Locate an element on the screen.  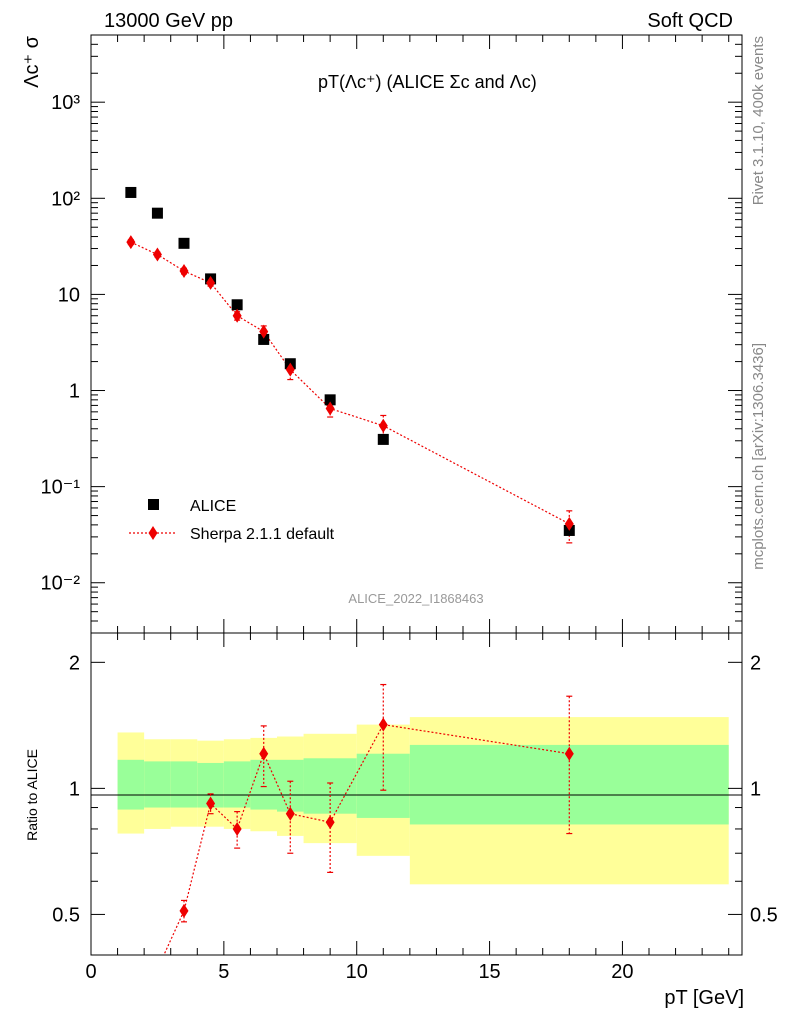
x-axis-label: pT [GeV] is located at coordinates (704, 998).